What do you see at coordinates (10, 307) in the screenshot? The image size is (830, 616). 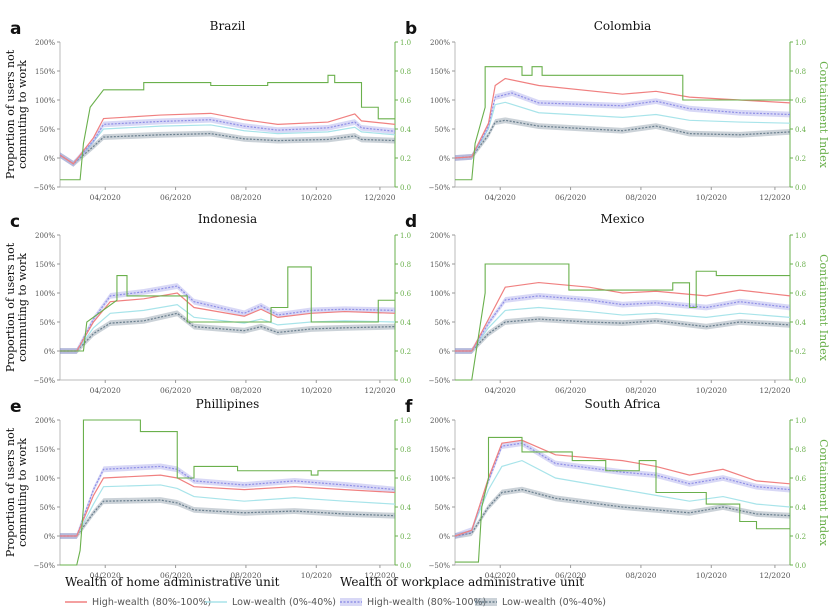 I see `y-left-label-line1: Proportion of users not` at bounding box center [10, 307].